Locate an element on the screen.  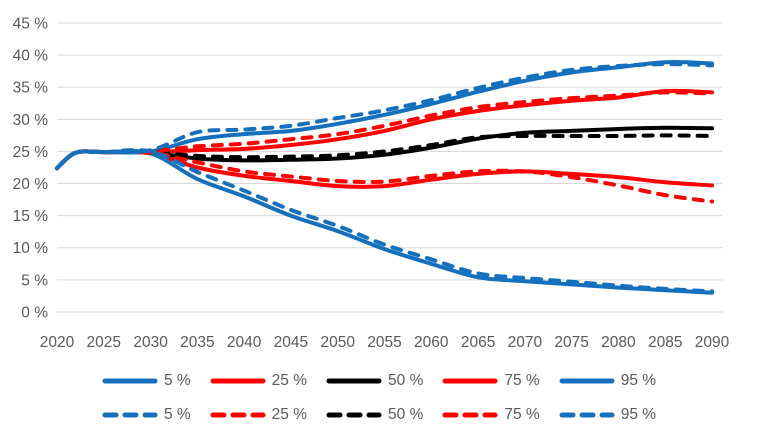
x-axis-label: 2075 is located at coordinates (571, 342).